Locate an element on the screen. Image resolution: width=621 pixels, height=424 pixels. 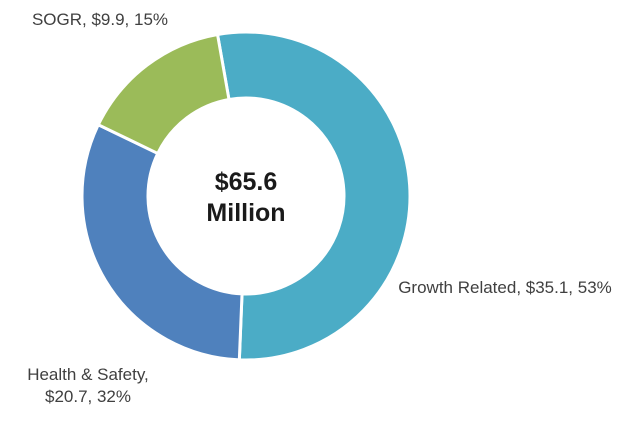
data-label: Growth Related, $35.1, 53% is located at coordinates (505, 287).